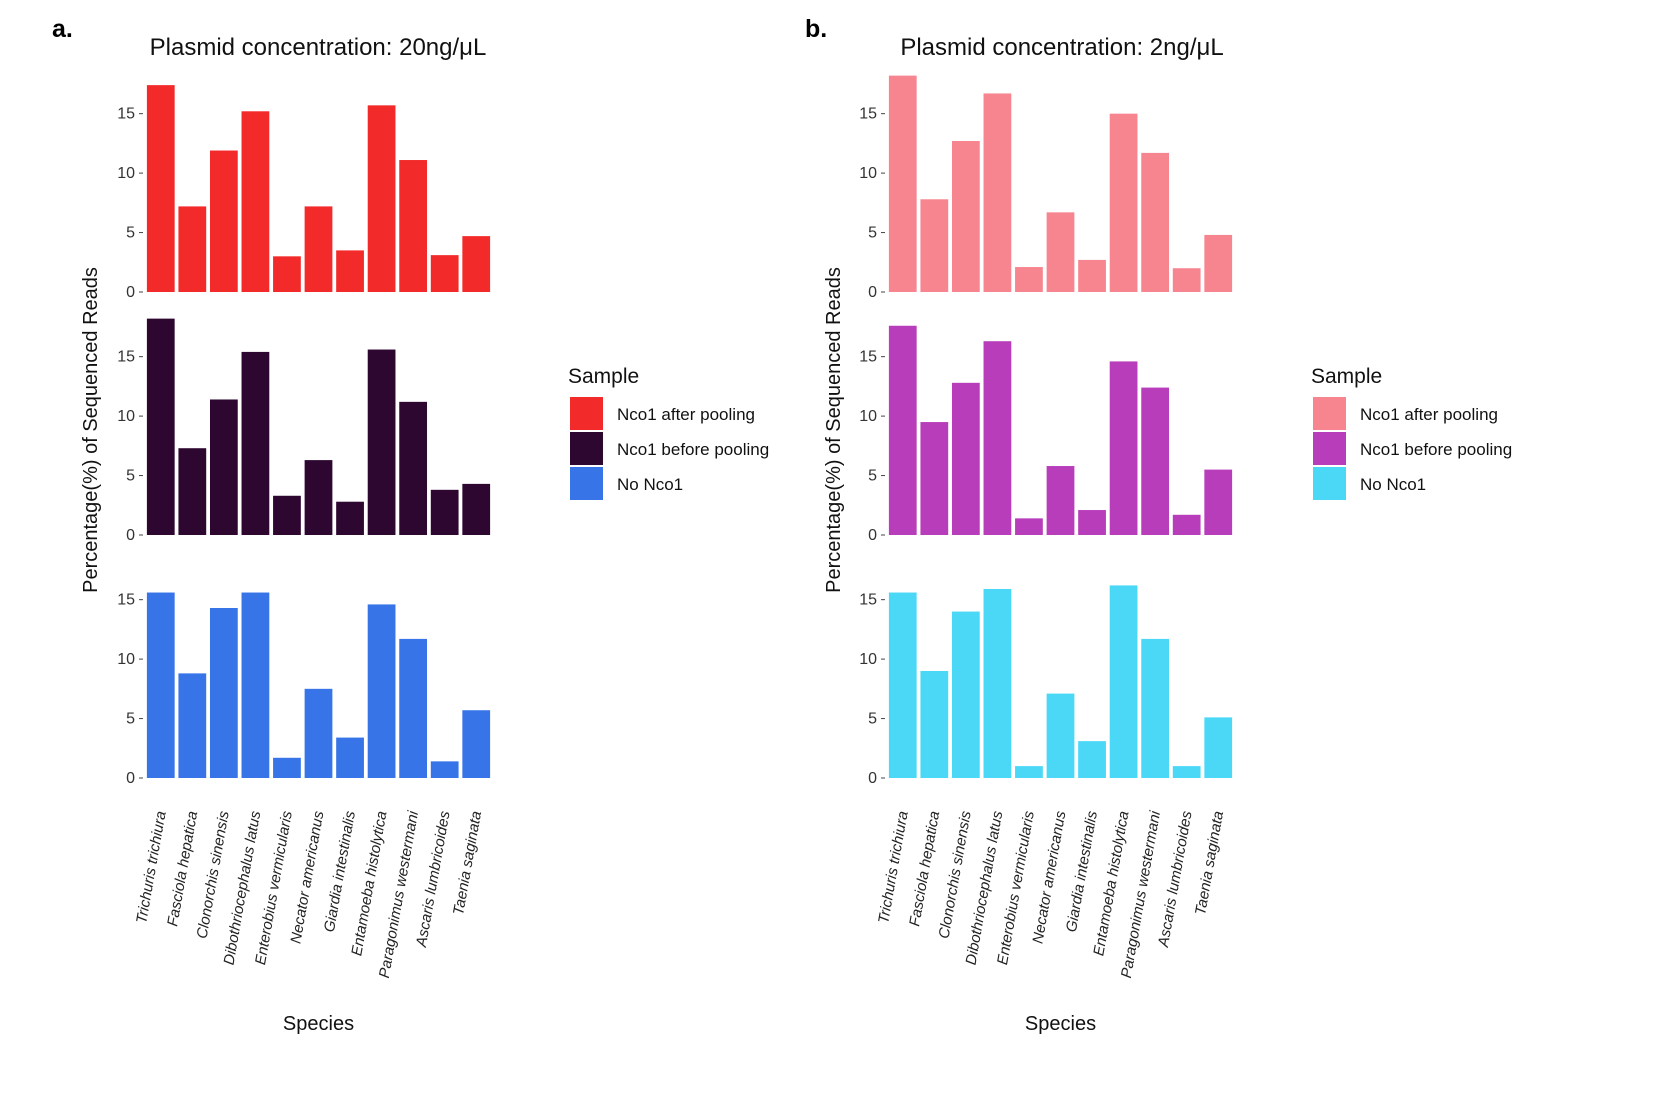 This screenshot has width=1654, height=1097. I want to click on chart-title: Plasmid concentration: 2ng/μL, so click(1061, 47).